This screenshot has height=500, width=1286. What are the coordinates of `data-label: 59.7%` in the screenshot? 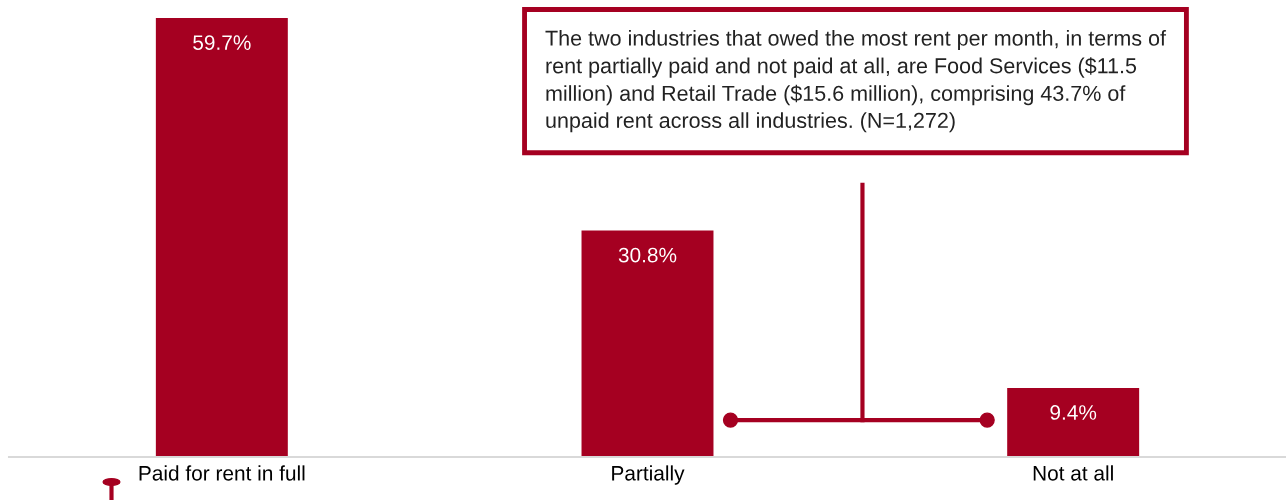 It's located at (222, 42).